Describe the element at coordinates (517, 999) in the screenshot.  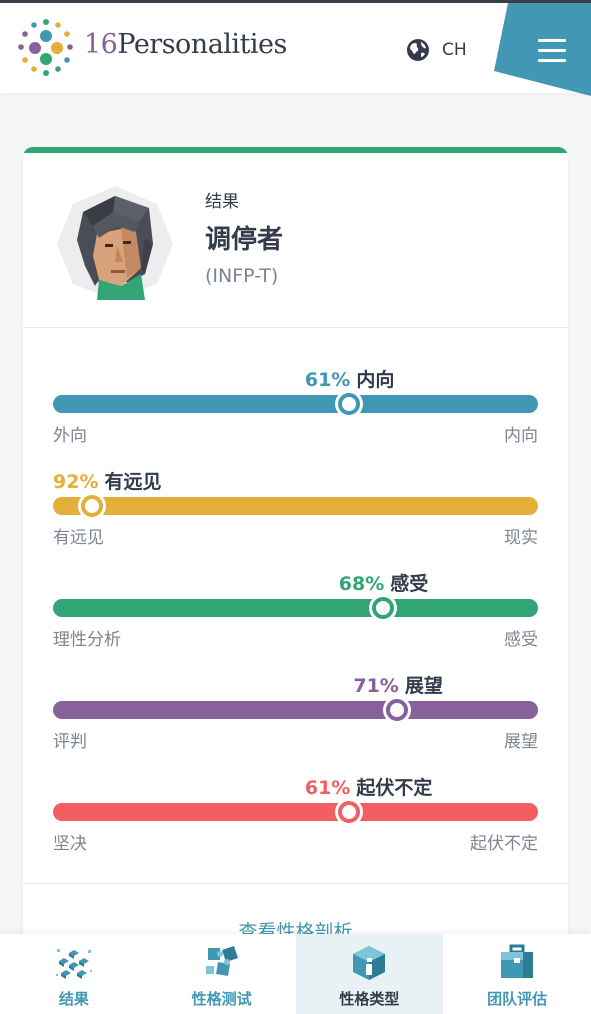
I see `nav-label: 团队评估` at that location.